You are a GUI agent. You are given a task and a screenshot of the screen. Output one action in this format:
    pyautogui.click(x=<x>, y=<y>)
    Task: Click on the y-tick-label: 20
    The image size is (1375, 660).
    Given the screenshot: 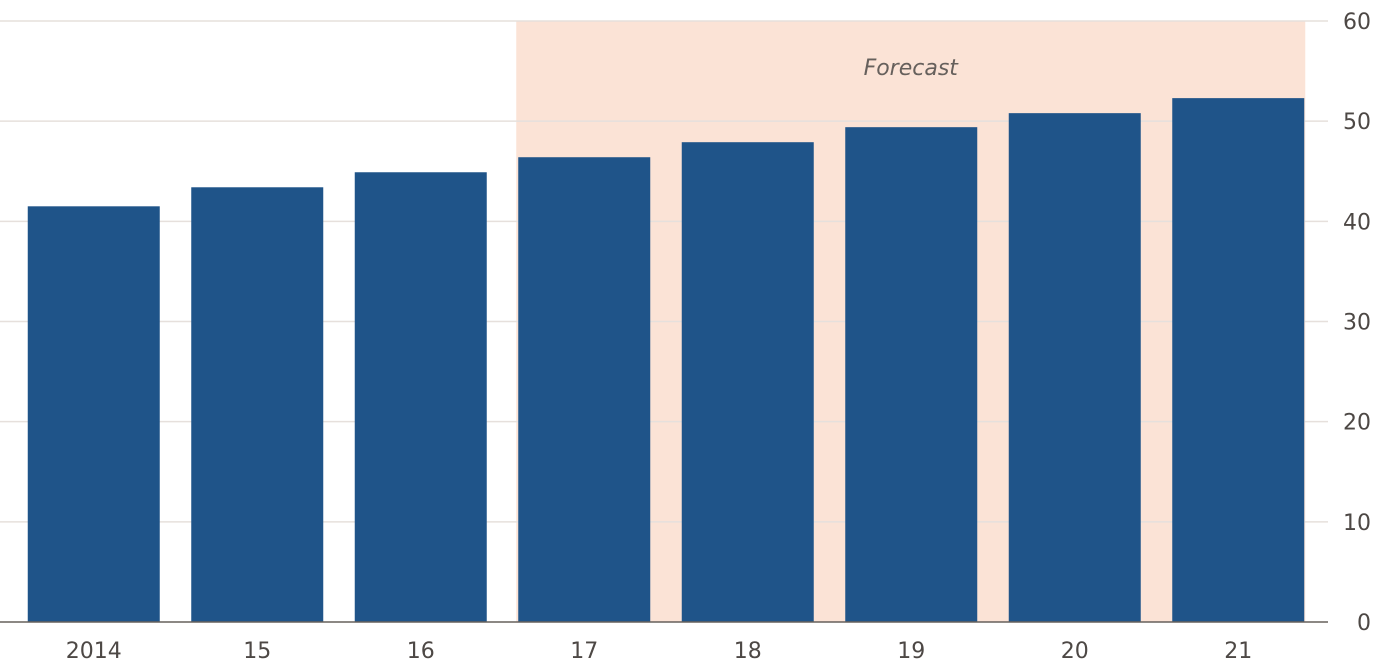 What is the action you would take?
    pyautogui.click(x=1357, y=423)
    